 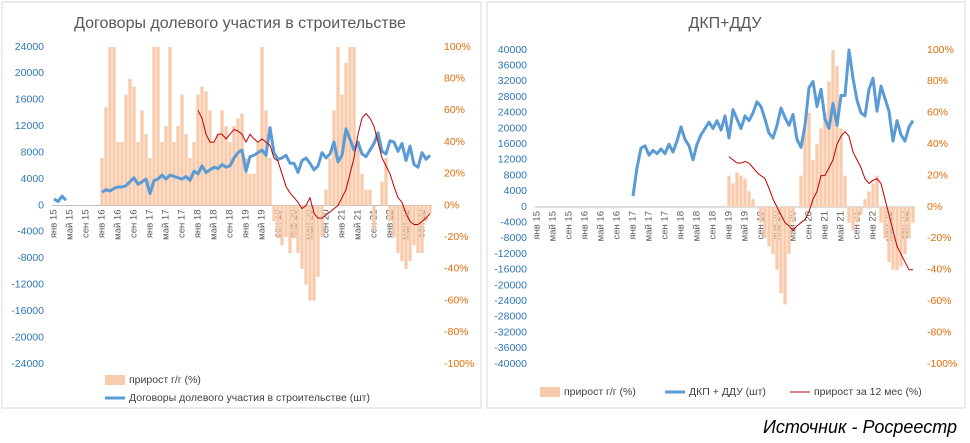 I want to click on y-tick-label: -28000, so click(x=510, y=317).